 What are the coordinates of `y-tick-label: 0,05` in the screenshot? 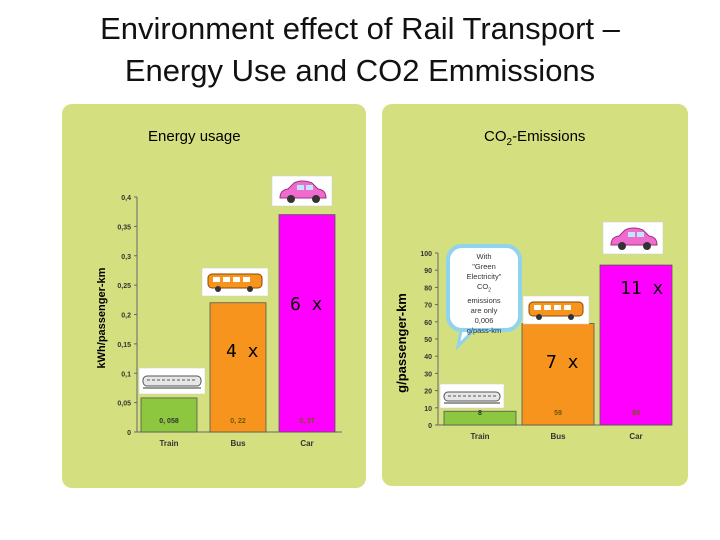 It's located at (124, 404).